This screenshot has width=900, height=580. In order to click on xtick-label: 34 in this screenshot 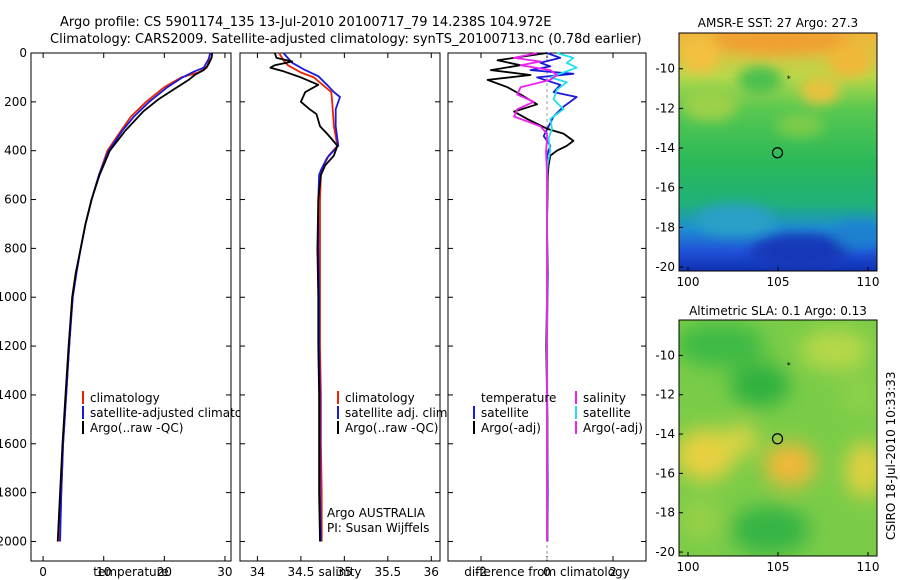, I will do `click(257, 572)`.